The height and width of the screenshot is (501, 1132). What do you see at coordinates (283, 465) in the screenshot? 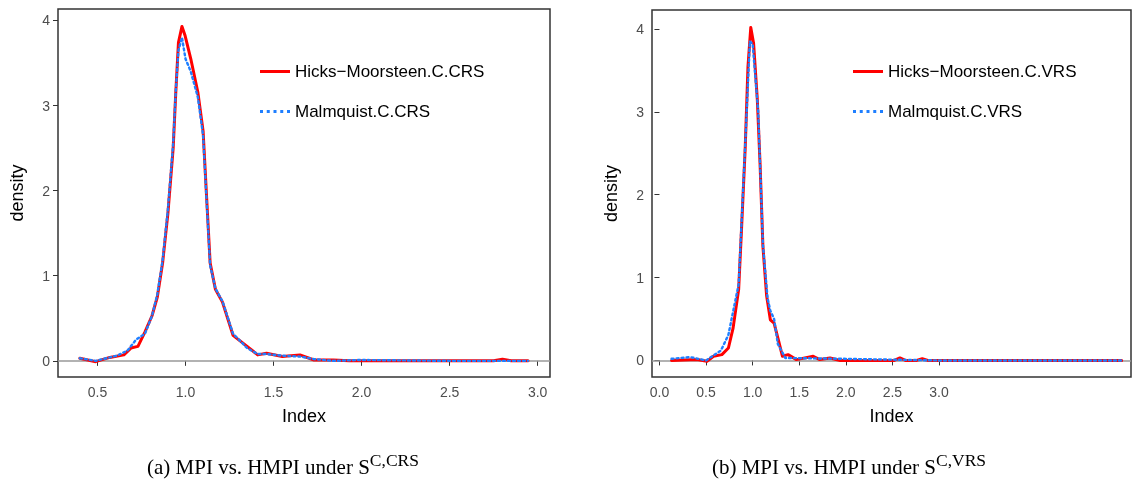
I see `text: (a) MPI vs. HMPI under S$^{C,CRS}$` at bounding box center [283, 465].